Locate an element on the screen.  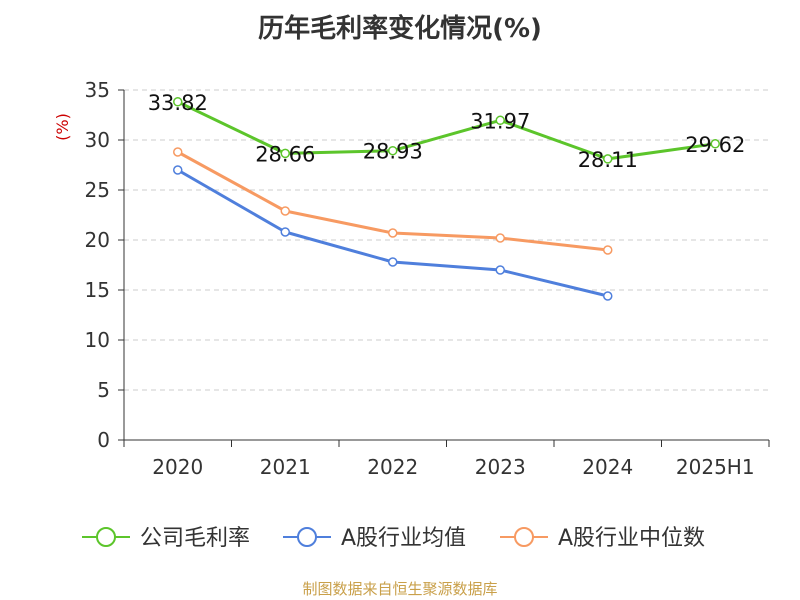
source-note: 制图数据来自恒生聚源数据库 is located at coordinates (400, 589).